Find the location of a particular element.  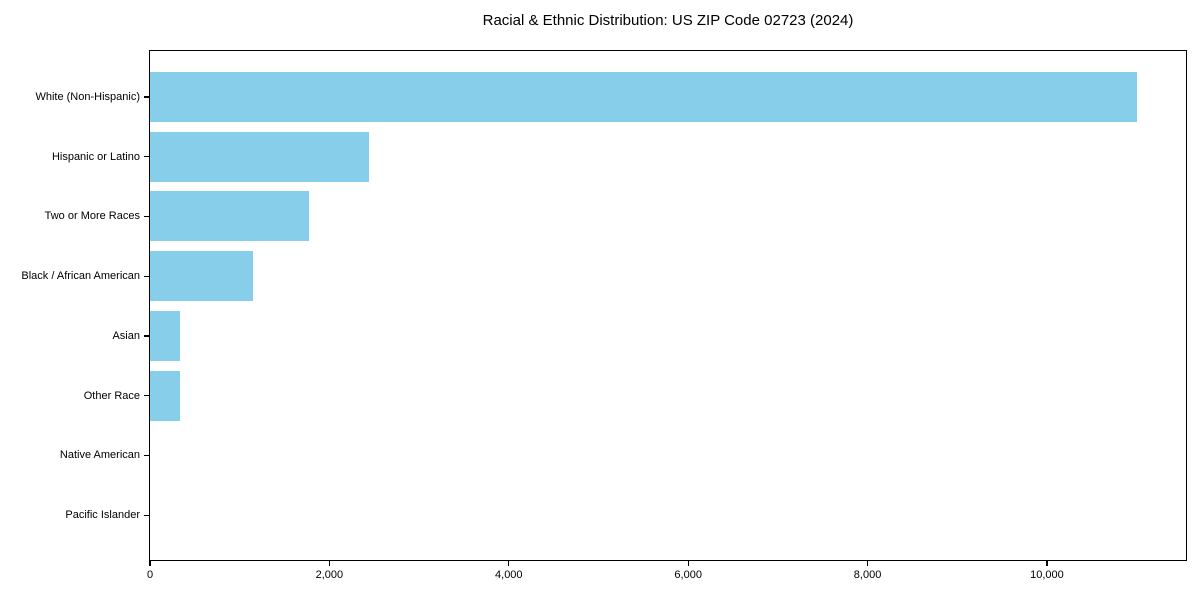

y-axis-category-label: Pacific Islander is located at coordinates (102, 515).